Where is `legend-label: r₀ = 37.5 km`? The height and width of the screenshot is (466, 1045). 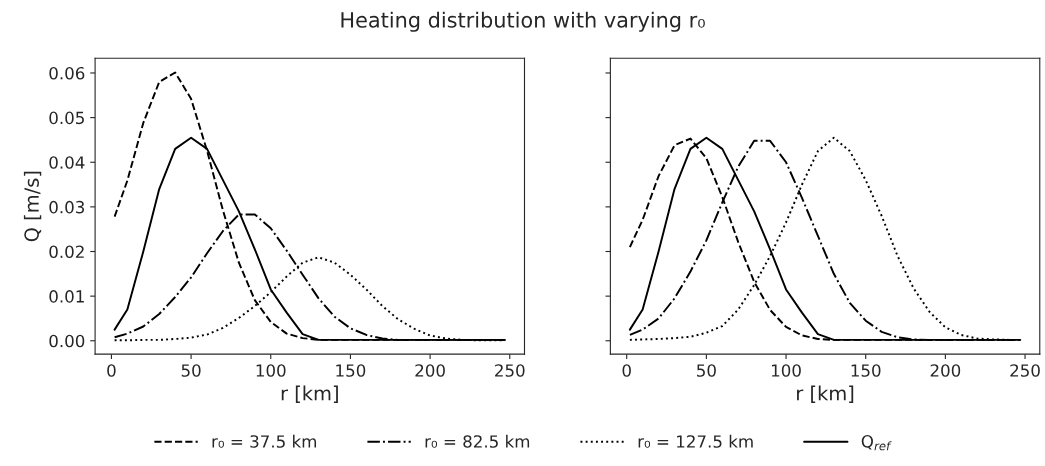
legend-label: r₀ = 37.5 km is located at coordinates (264, 441).